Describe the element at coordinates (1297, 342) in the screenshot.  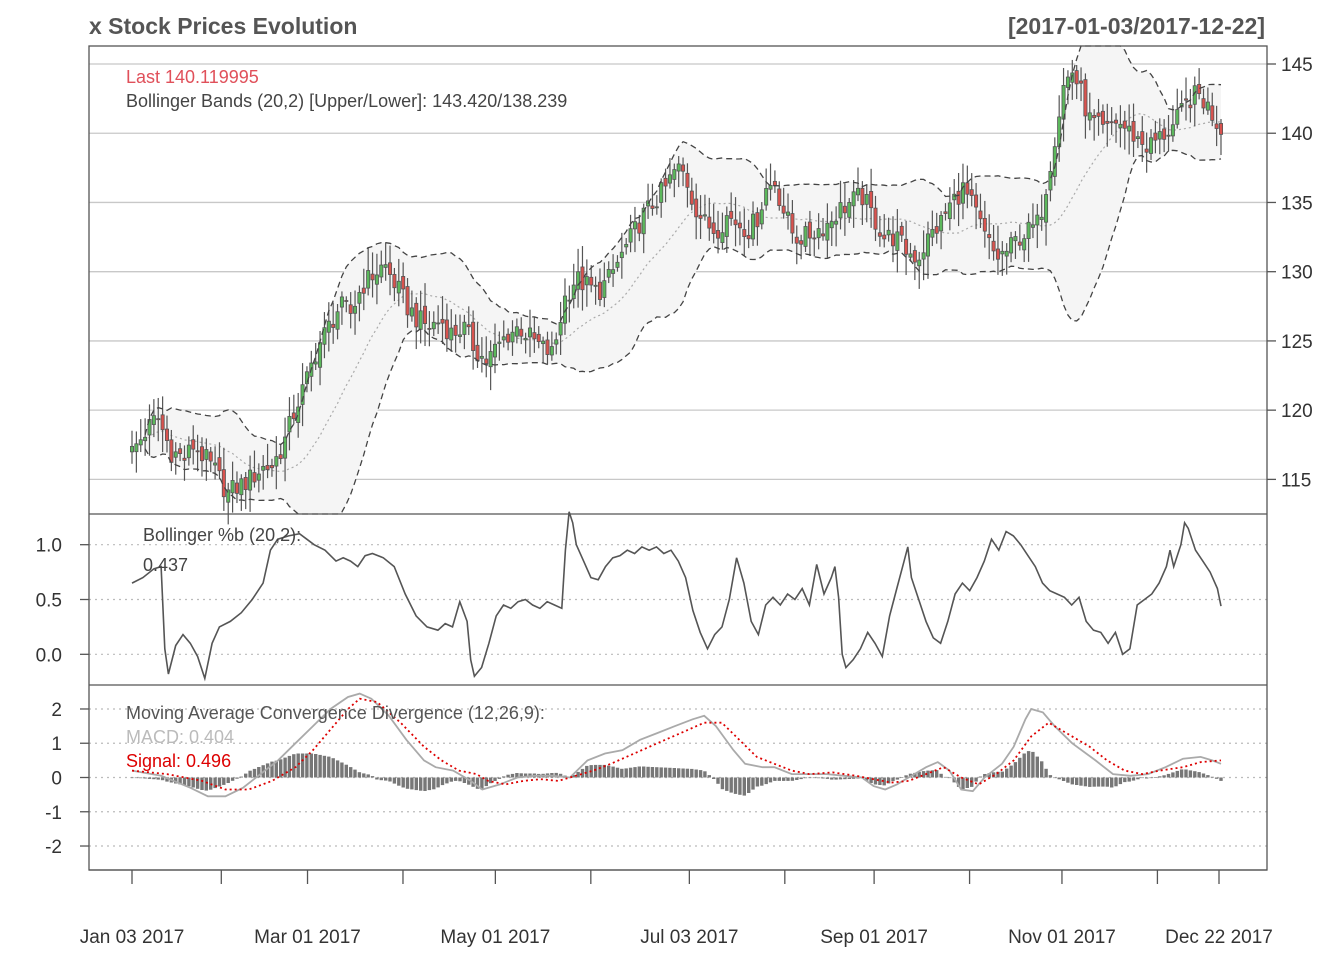
I see `price-y-tick-label: 125` at that location.